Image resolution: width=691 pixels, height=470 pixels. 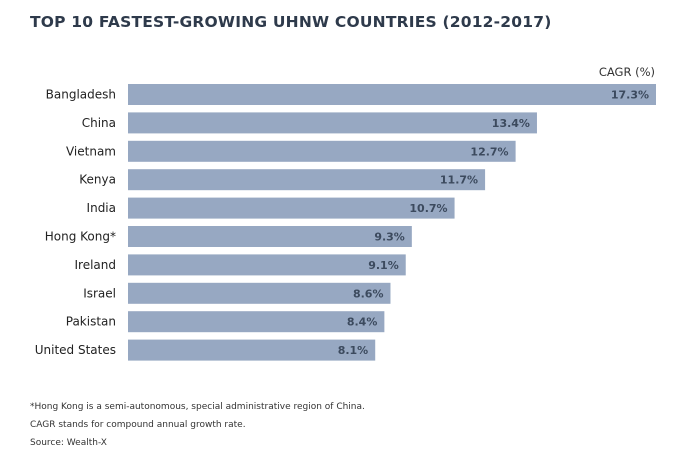 What do you see at coordinates (489, 151) in the screenshot?
I see `data-label: 12.7%` at bounding box center [489, 151].